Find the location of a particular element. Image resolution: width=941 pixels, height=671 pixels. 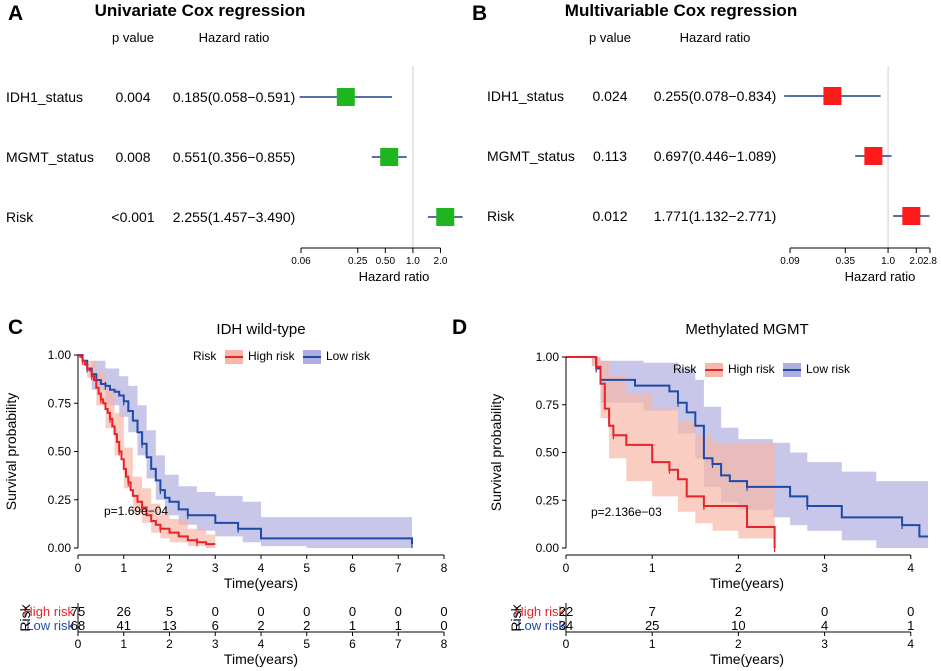

panel-a-x-tick-label: 0.06 is located at coordinates (301, 261).